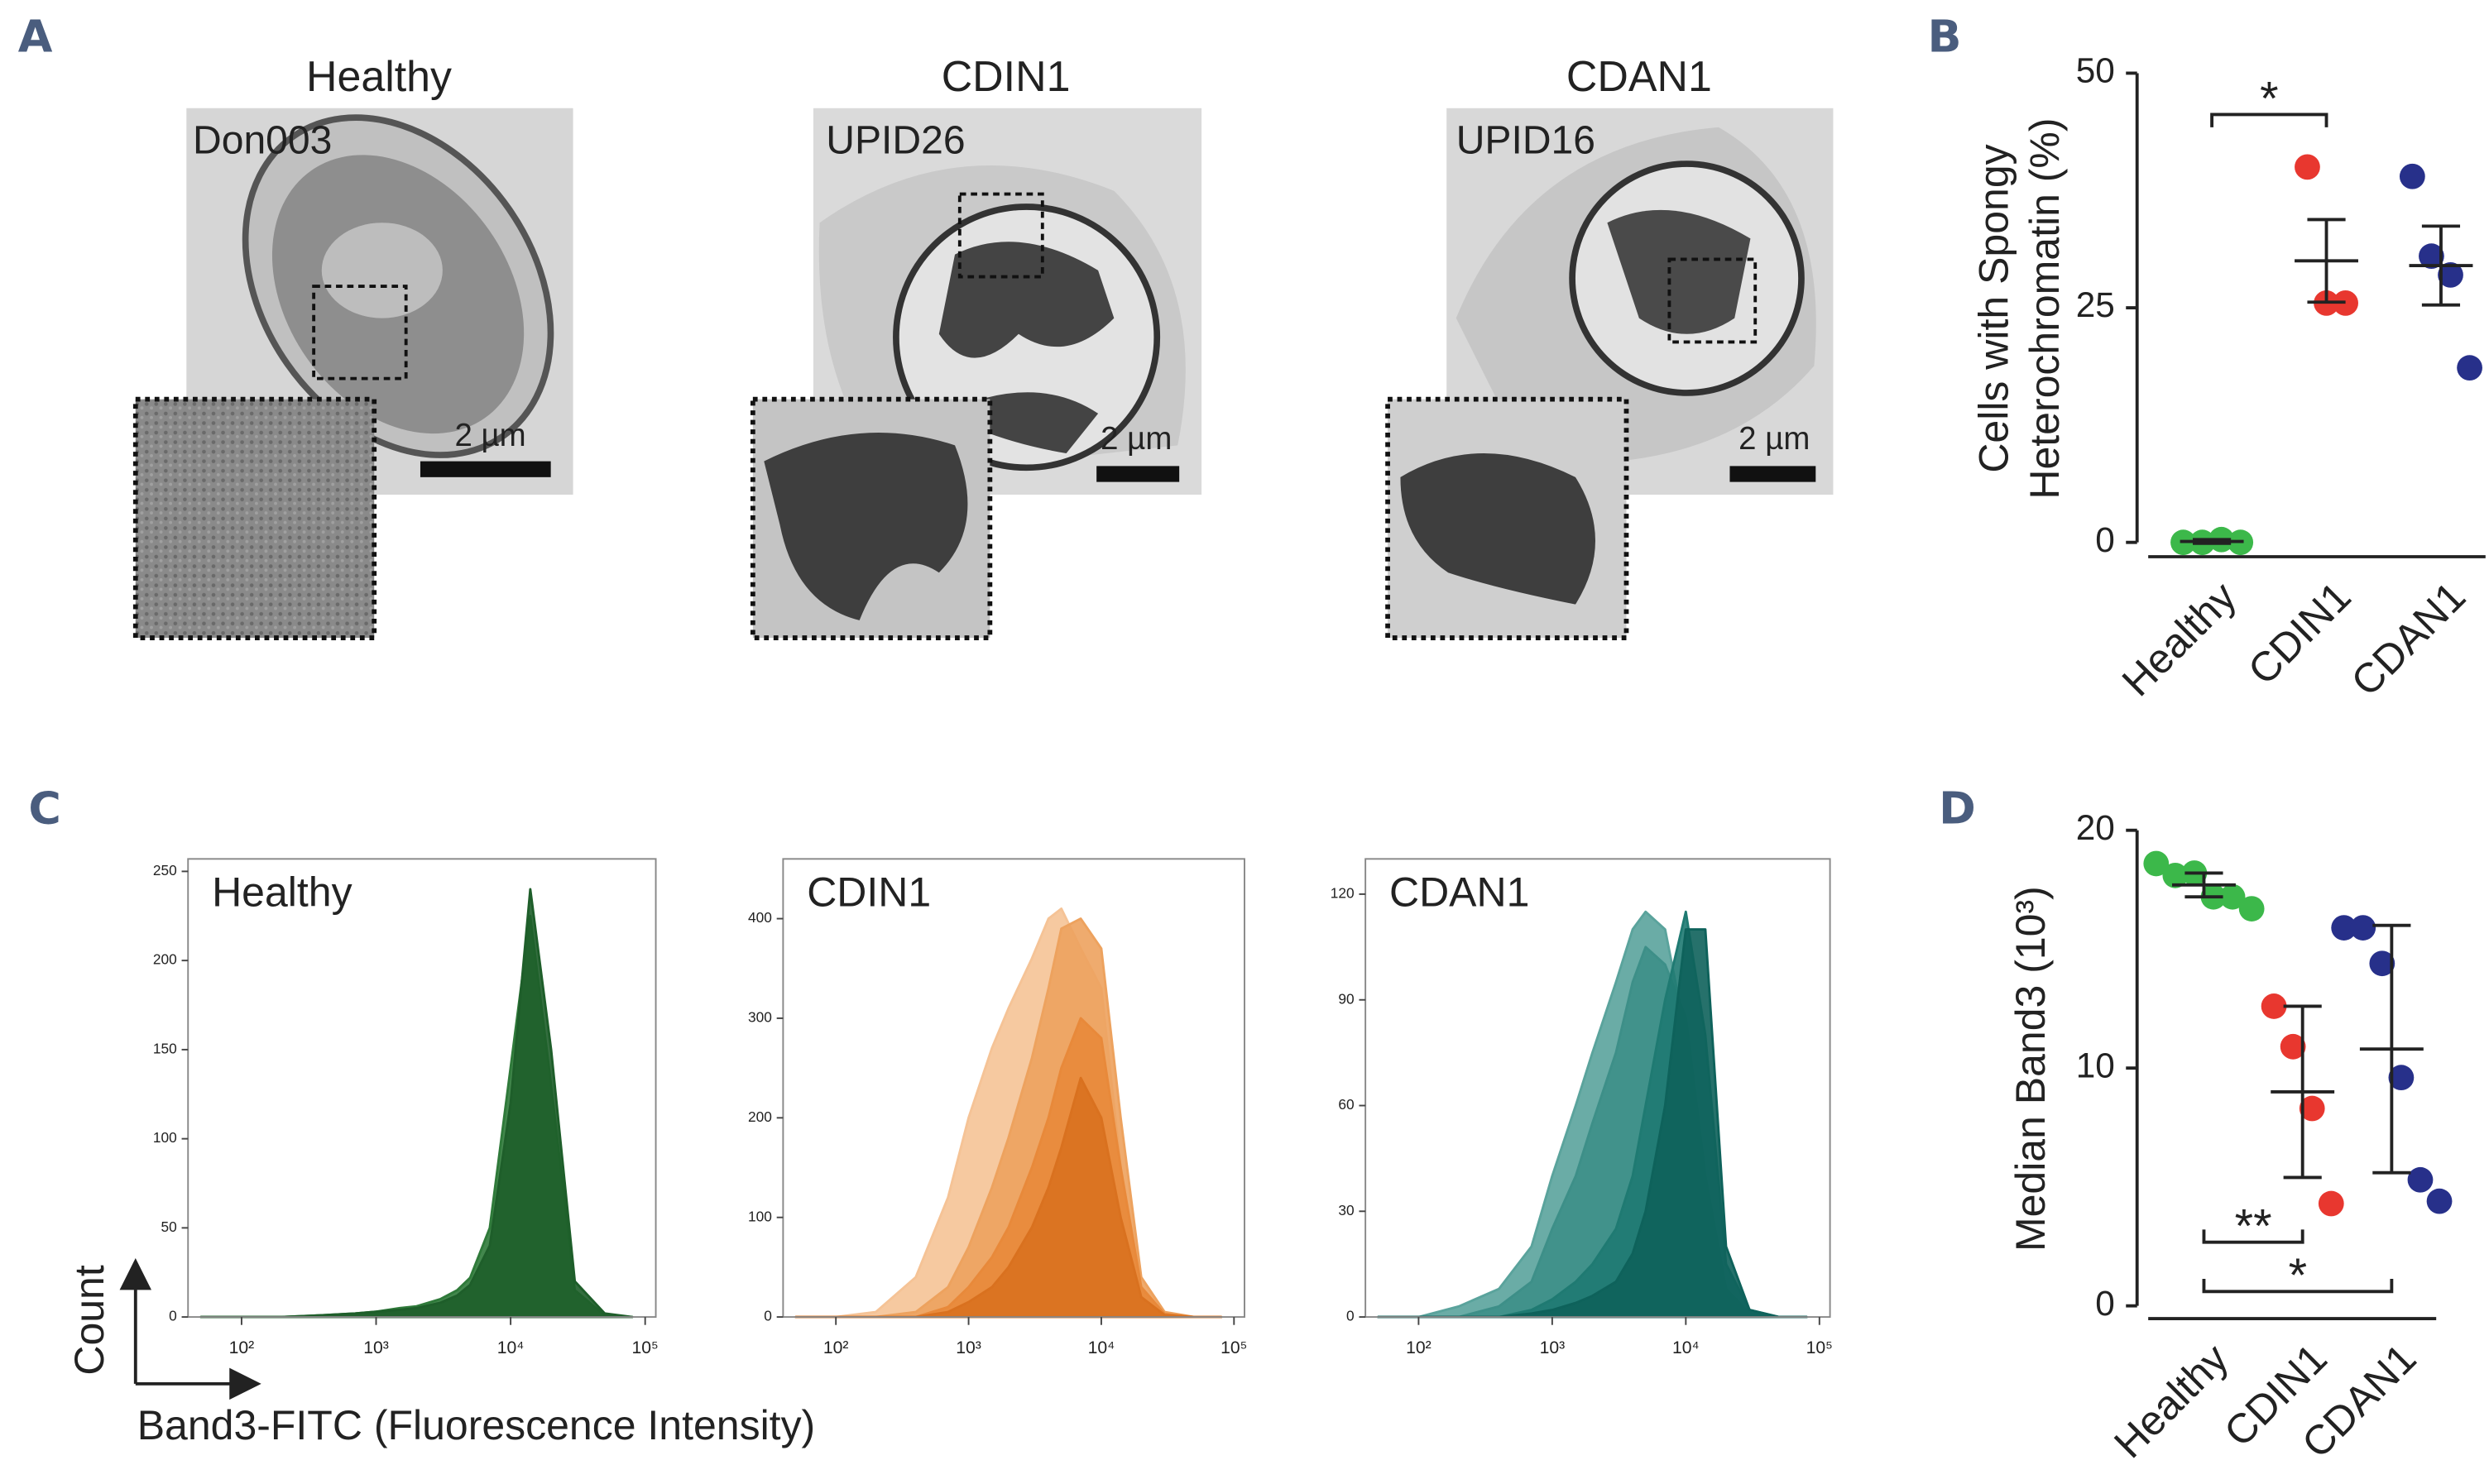 This screenshot has height=1484, width=2489. What do you see at coordinates (1459, 892) in the screenshot?
I see `chart-title: CDAN1` at bounding box center [1459, 892].